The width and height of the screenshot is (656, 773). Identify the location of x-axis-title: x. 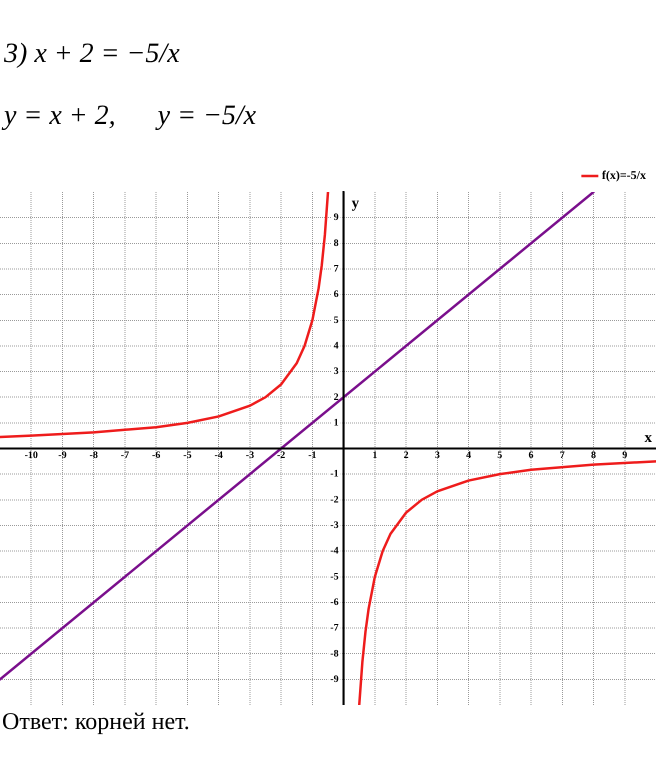
(648, 438).